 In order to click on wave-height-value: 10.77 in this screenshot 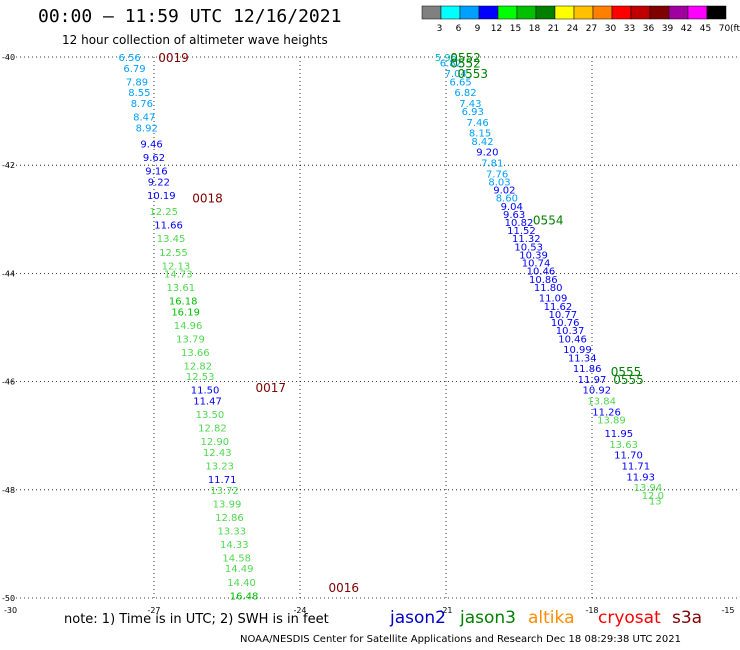, I will do `click(562, 315)`.